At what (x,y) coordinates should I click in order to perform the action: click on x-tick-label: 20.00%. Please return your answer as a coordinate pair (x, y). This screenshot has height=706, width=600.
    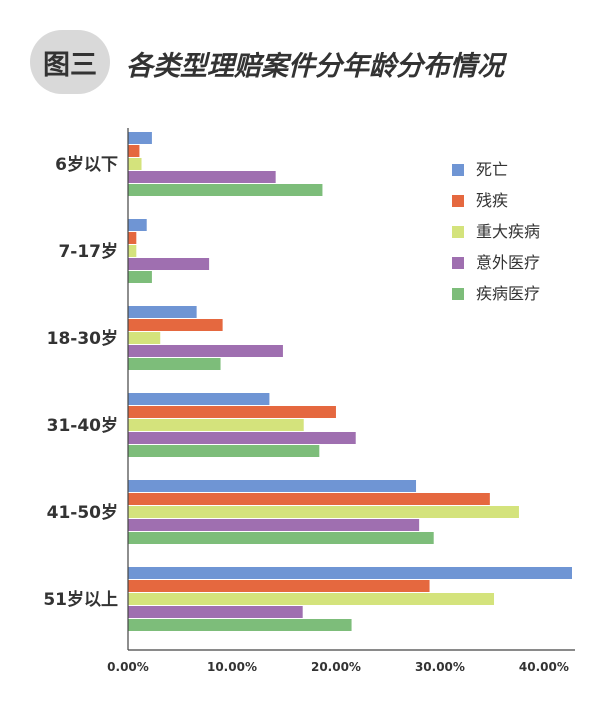
    Looking at the image, I should click on (336, 667).